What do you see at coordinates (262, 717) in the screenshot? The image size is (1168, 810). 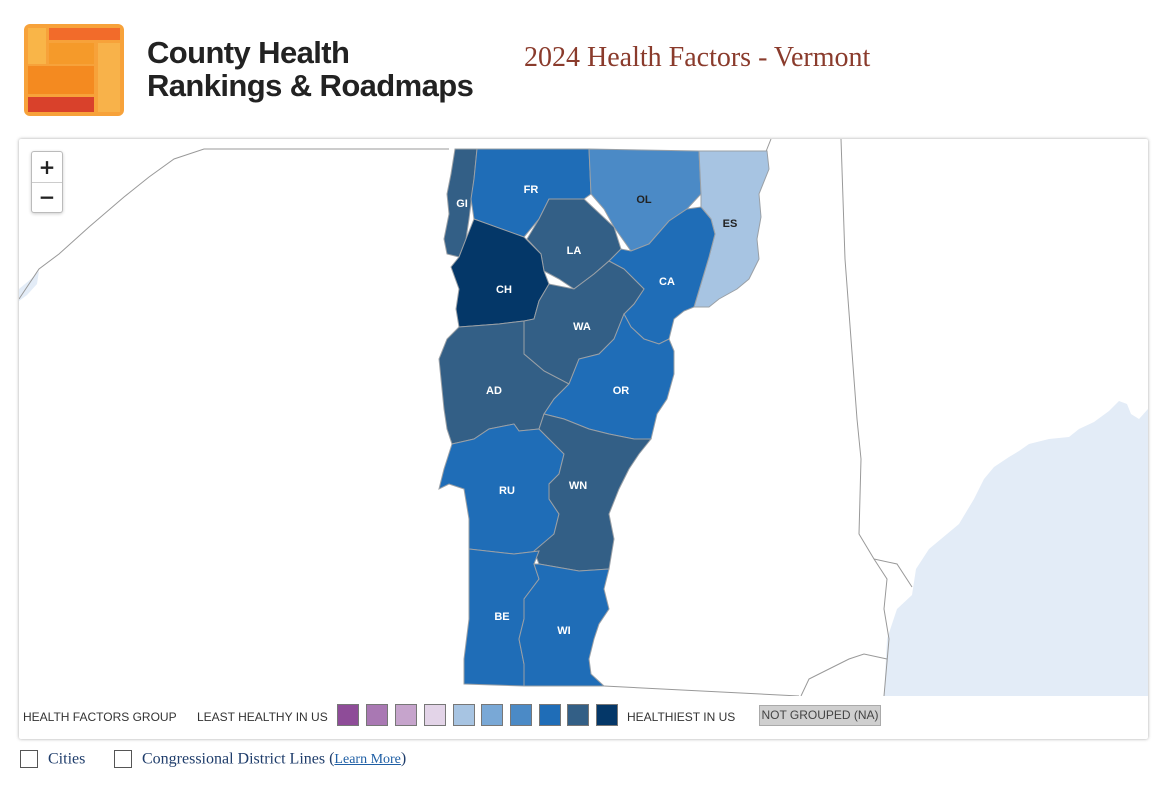 I see `legend-least-label: LEAST HEALTHY IN US` at bounding box center [262, 717].